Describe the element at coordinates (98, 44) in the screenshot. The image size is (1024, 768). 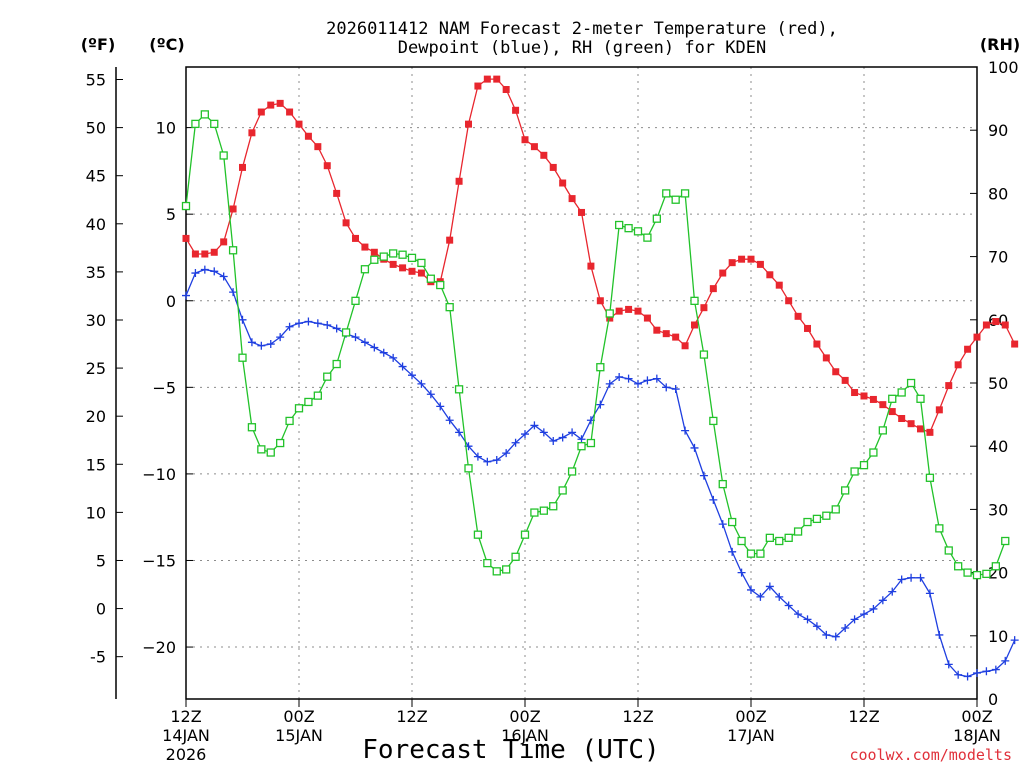
I see `fahrenheit-unit-label: (ºF)` at that location.